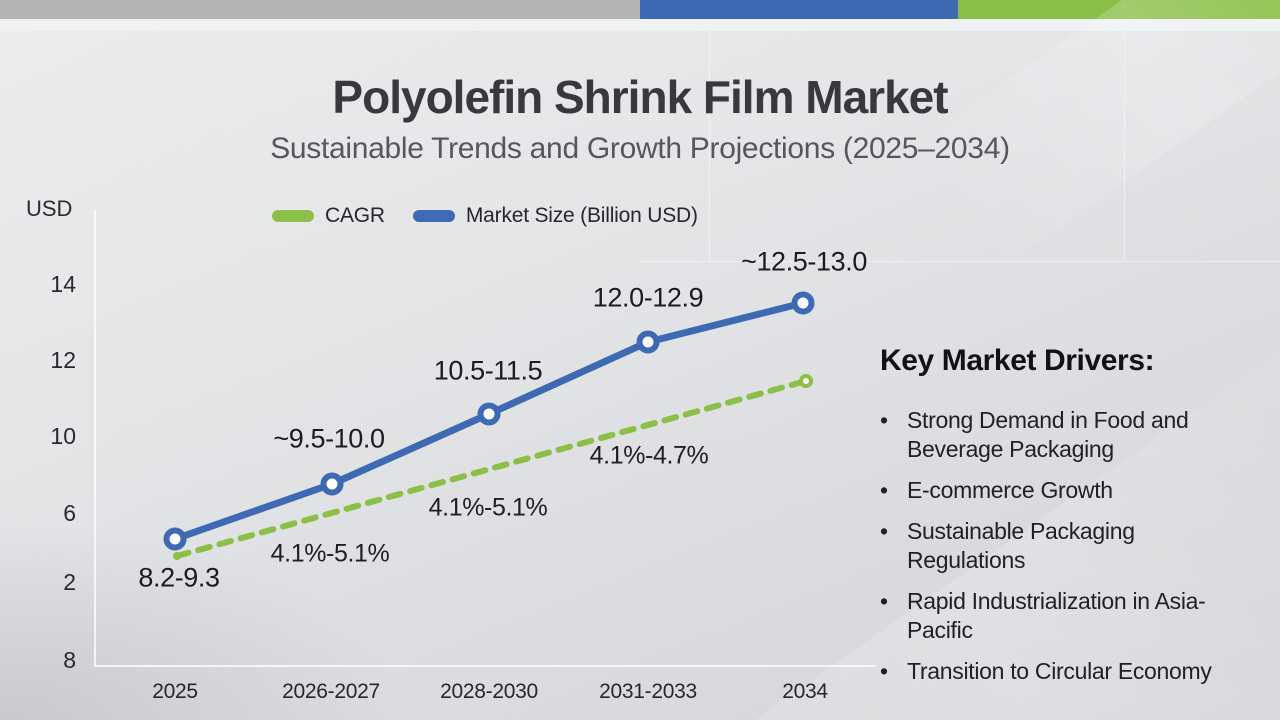  Describe the element at coordinates (1059, 671) in the screenshot. I see `driver-text: Transition to Circular Economy` at that location.